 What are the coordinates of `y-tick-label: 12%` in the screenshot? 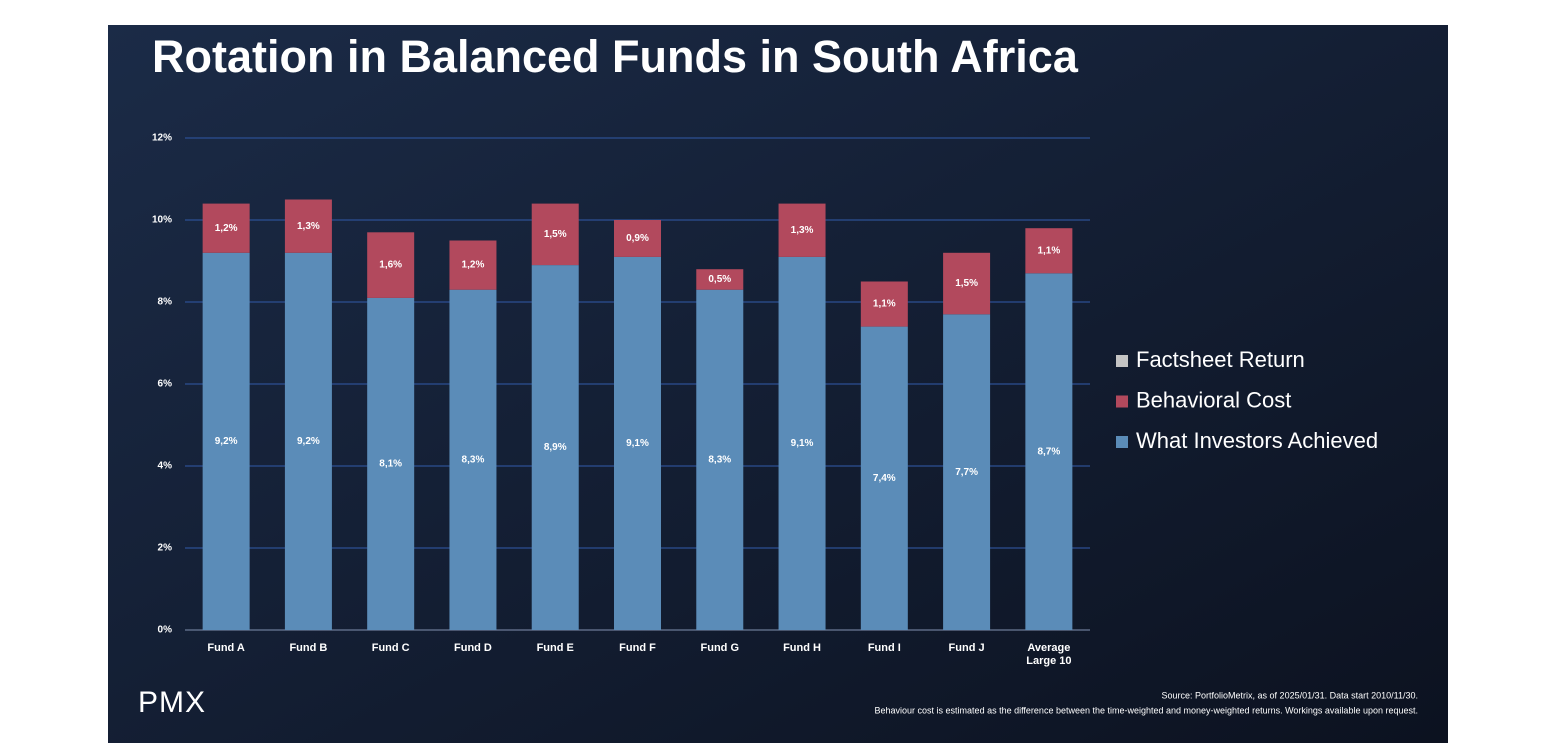 It's located at (162, 138).